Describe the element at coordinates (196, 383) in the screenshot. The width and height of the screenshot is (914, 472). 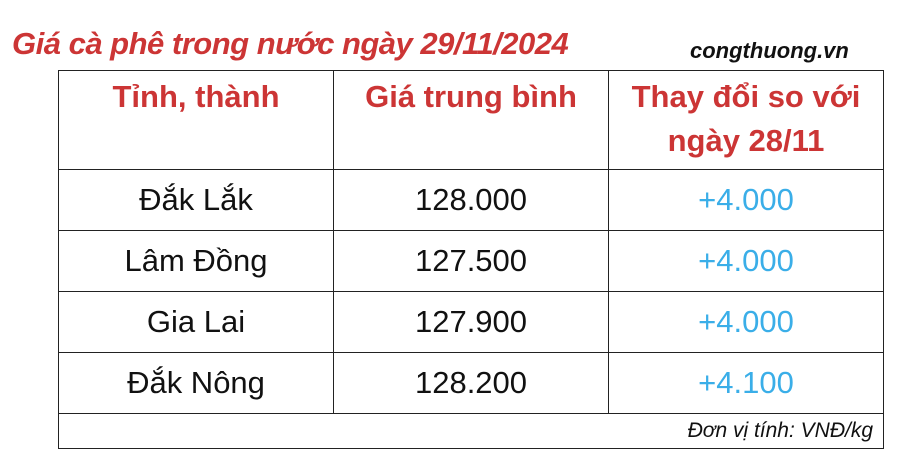
I see `province-cell: Đắk Nông` at that location.